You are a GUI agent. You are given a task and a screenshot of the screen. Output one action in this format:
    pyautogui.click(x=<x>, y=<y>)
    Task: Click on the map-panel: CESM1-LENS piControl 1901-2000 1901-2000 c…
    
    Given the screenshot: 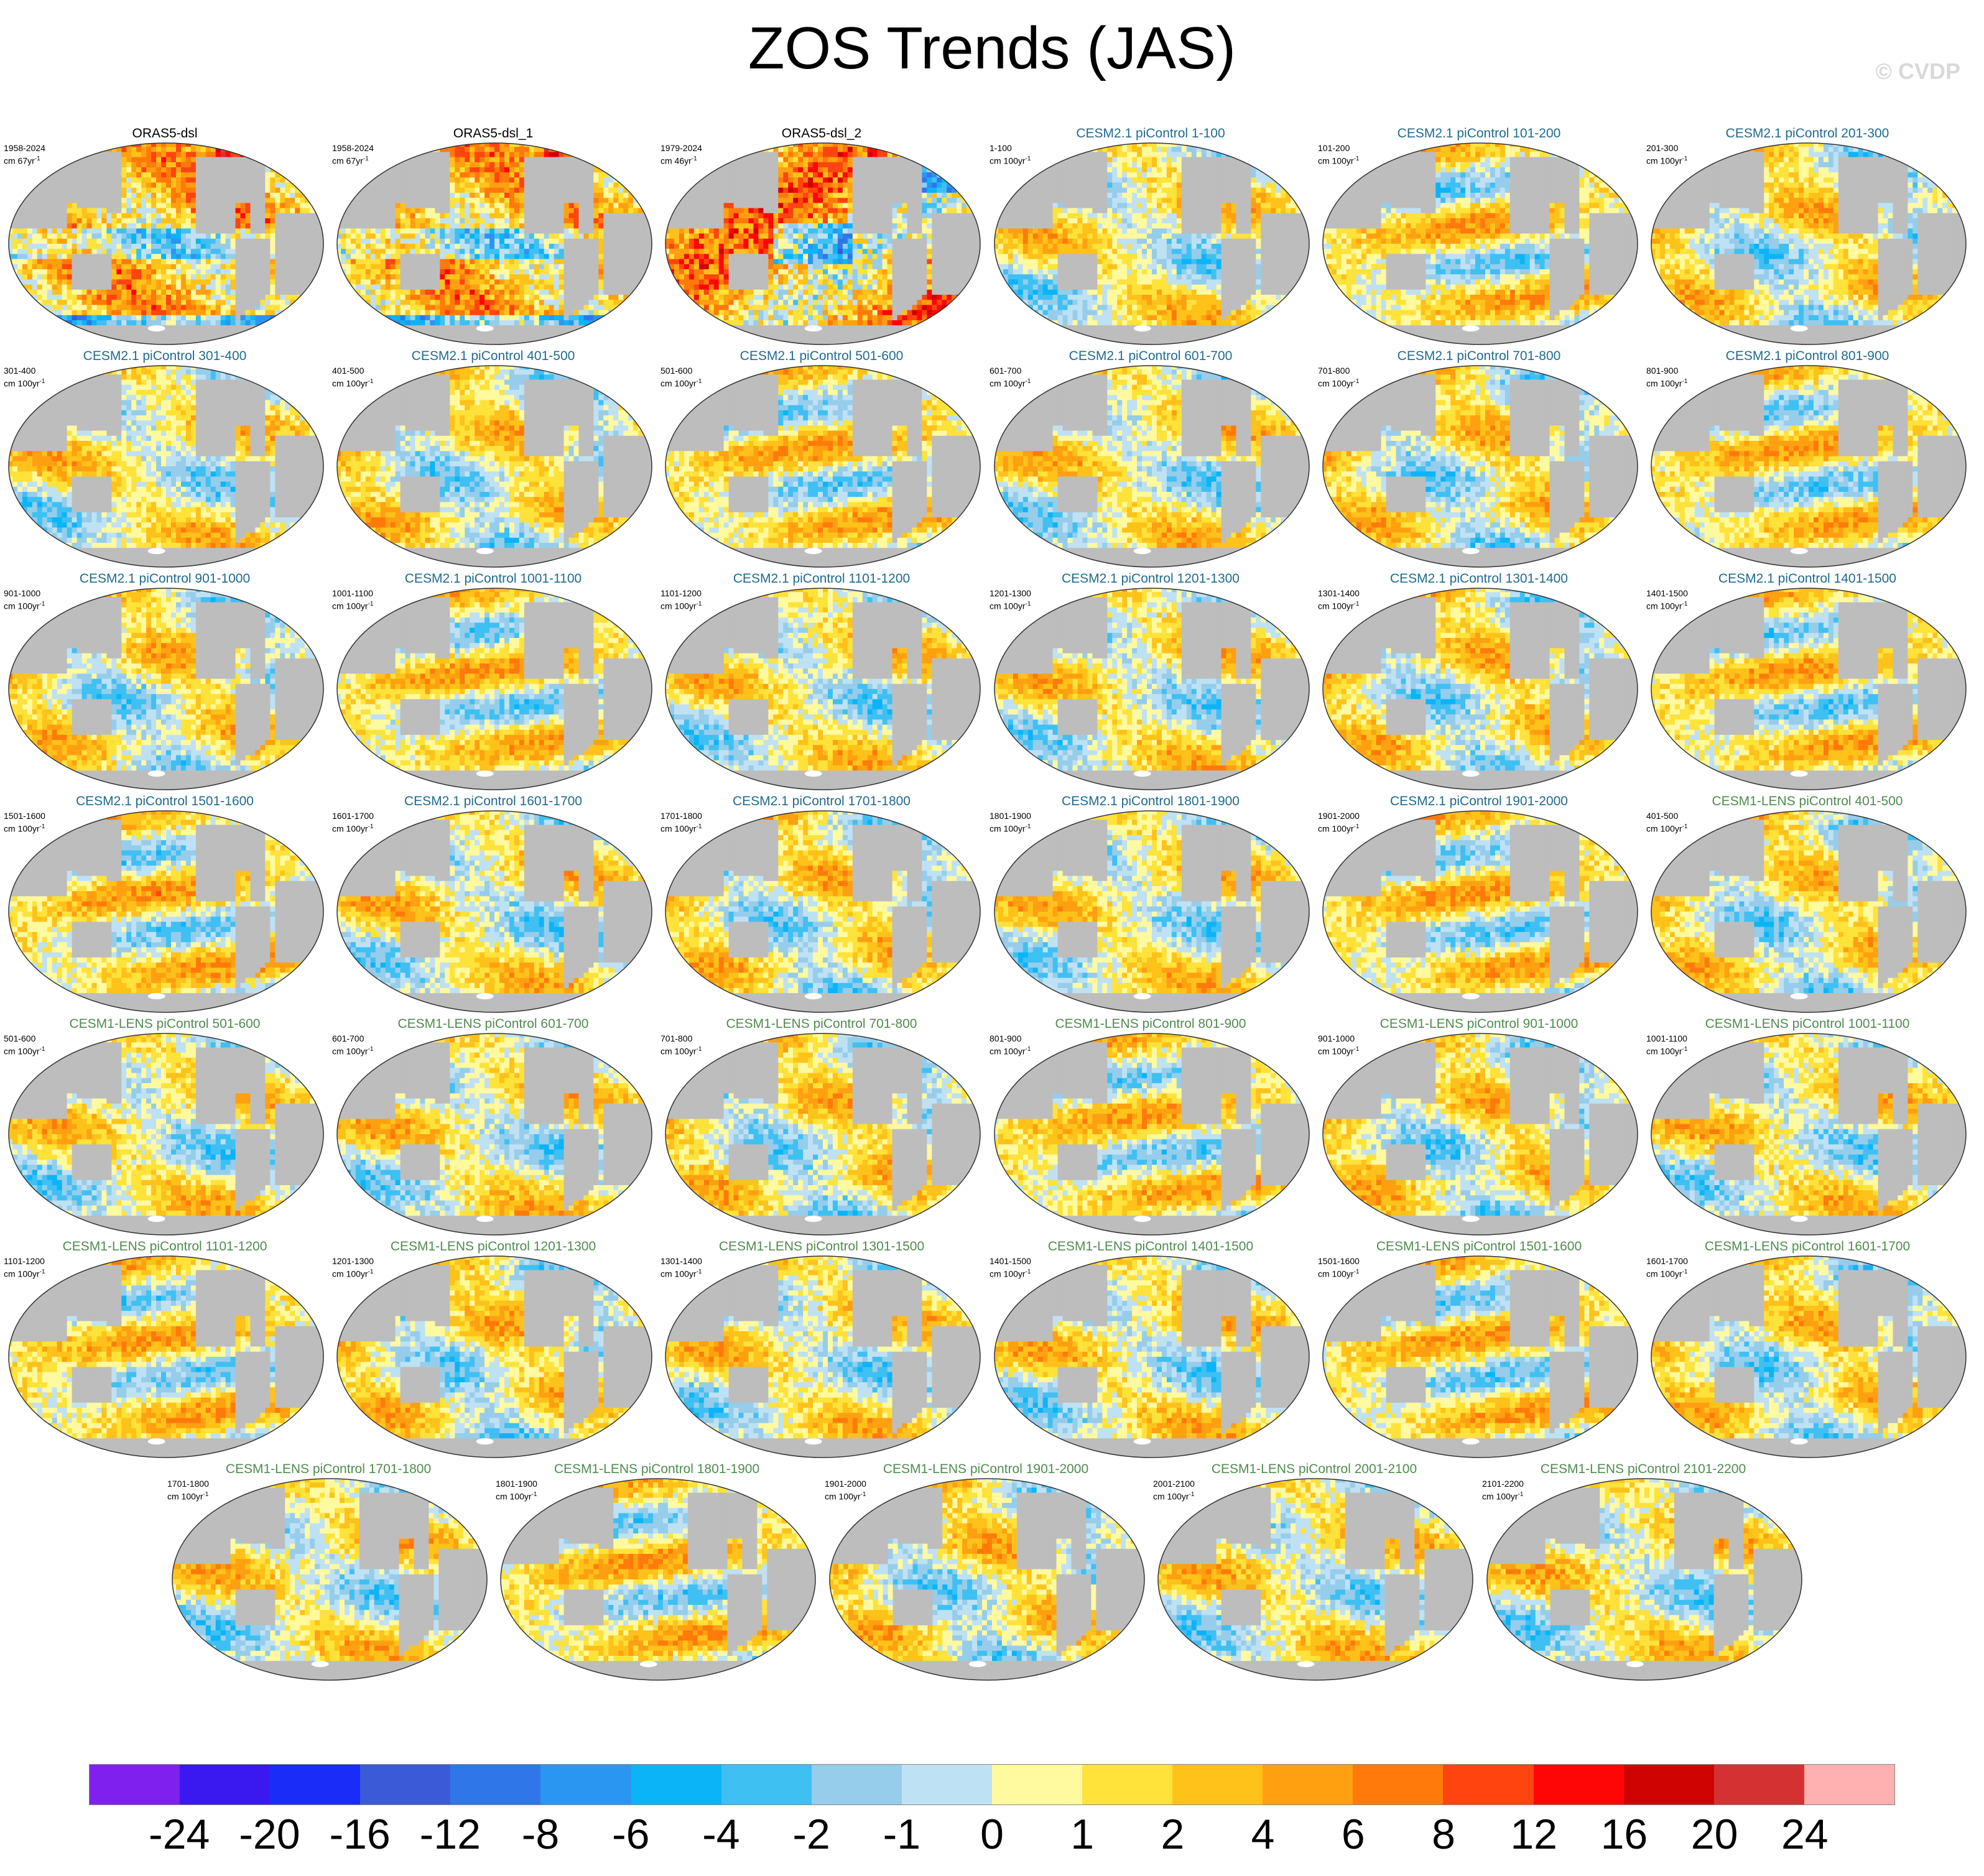 What is the action you would take?
    pyautogui.click(x=985, y=1572)
    